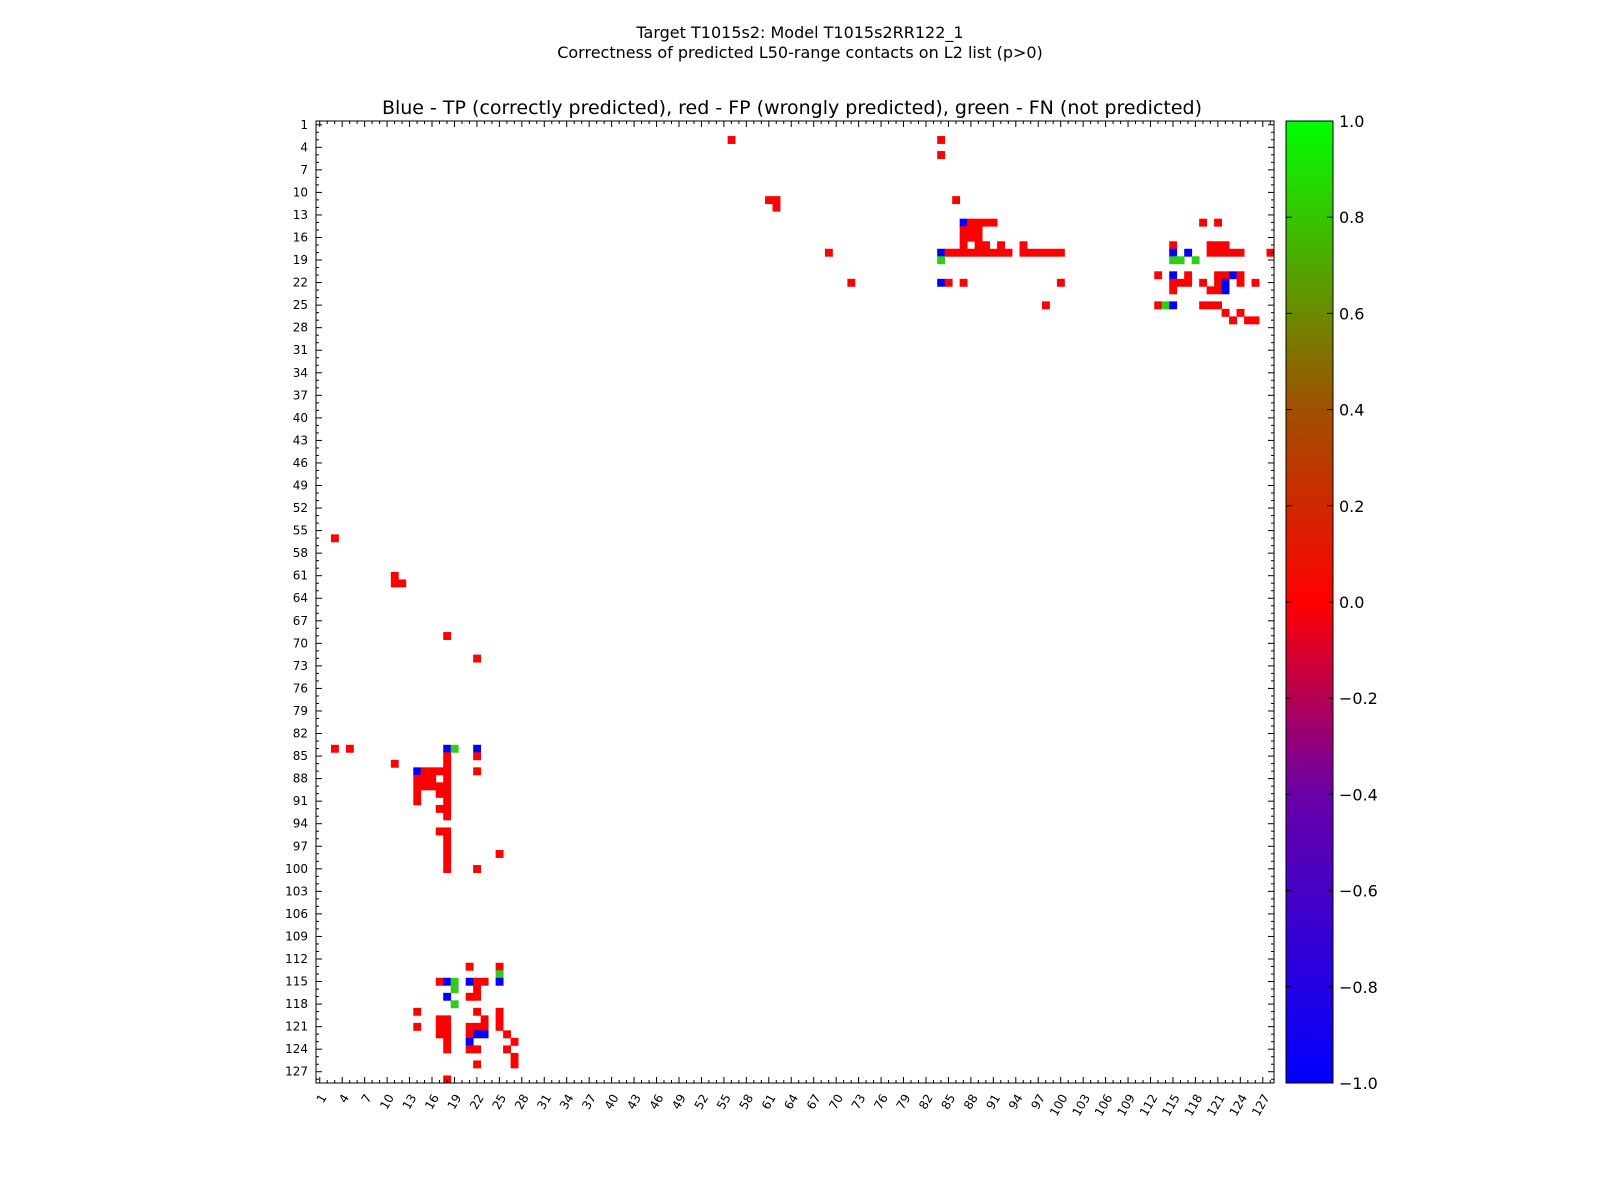 This screenshot has height=1200, width=1600. What do you see at coordinates (1351, 602) in the screenshot?
I see `colorbar-tick-label: 0.0` at bounding box center [1351, 602].